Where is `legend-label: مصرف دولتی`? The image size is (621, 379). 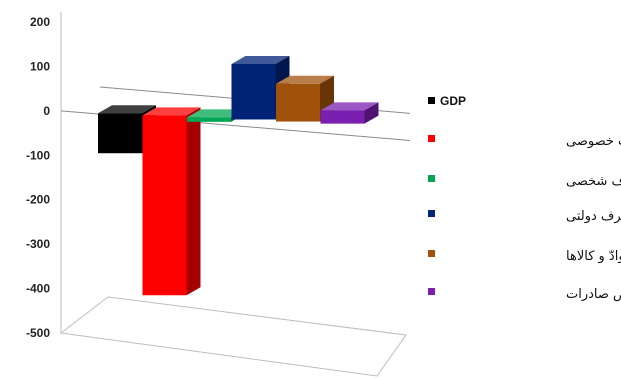
legend-label: مصرف دولتی is located at coordinates (593, 216).